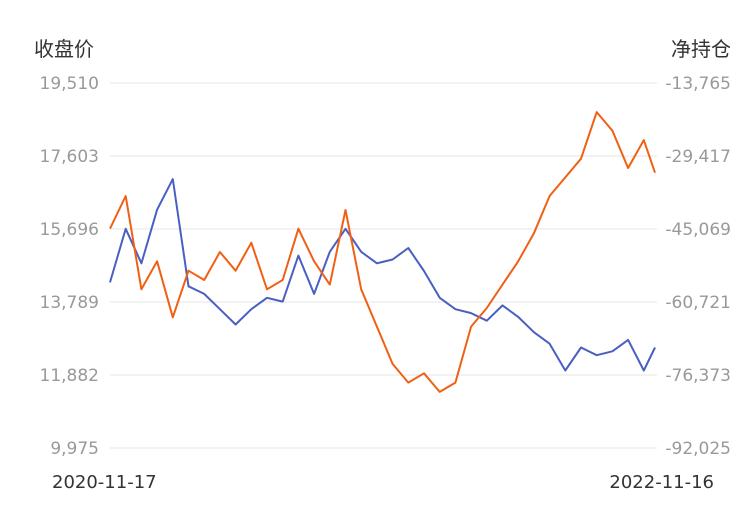  What do you see at coordinates (698, 157) in the screenshot?
I see `right-tick-label: -29,417` at bounding box center [698, 157].